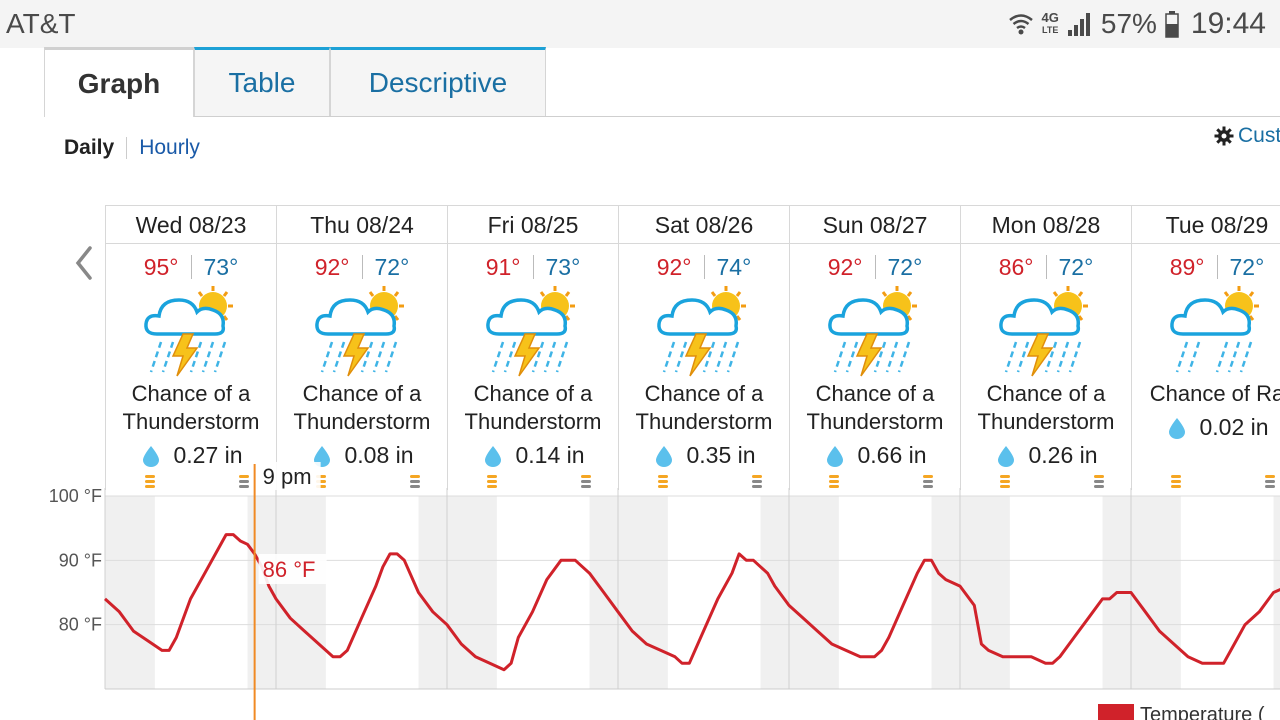 The width and height of the screenshot is (1280, 720). What do you see at coordinates (1016, 267) in the screenshot?
I see `high-temp: 86°` at bounding box center [1016, 267].